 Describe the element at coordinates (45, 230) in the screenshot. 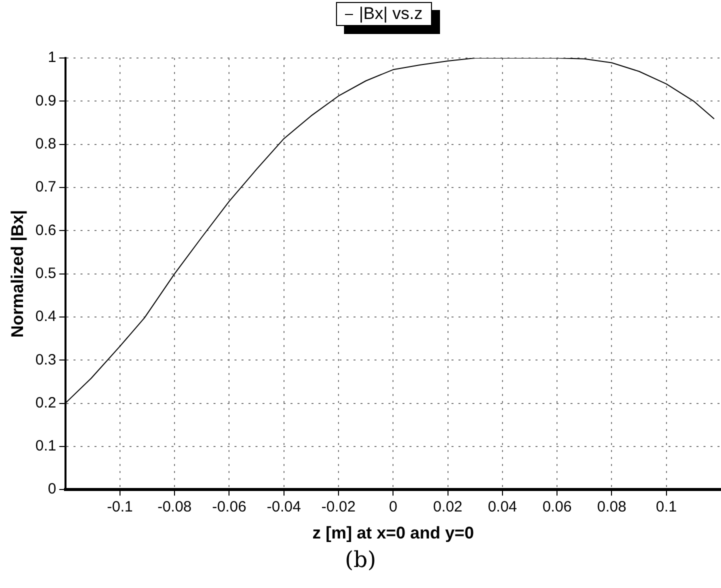

I see `y-tick-label: 0.6` at that location.